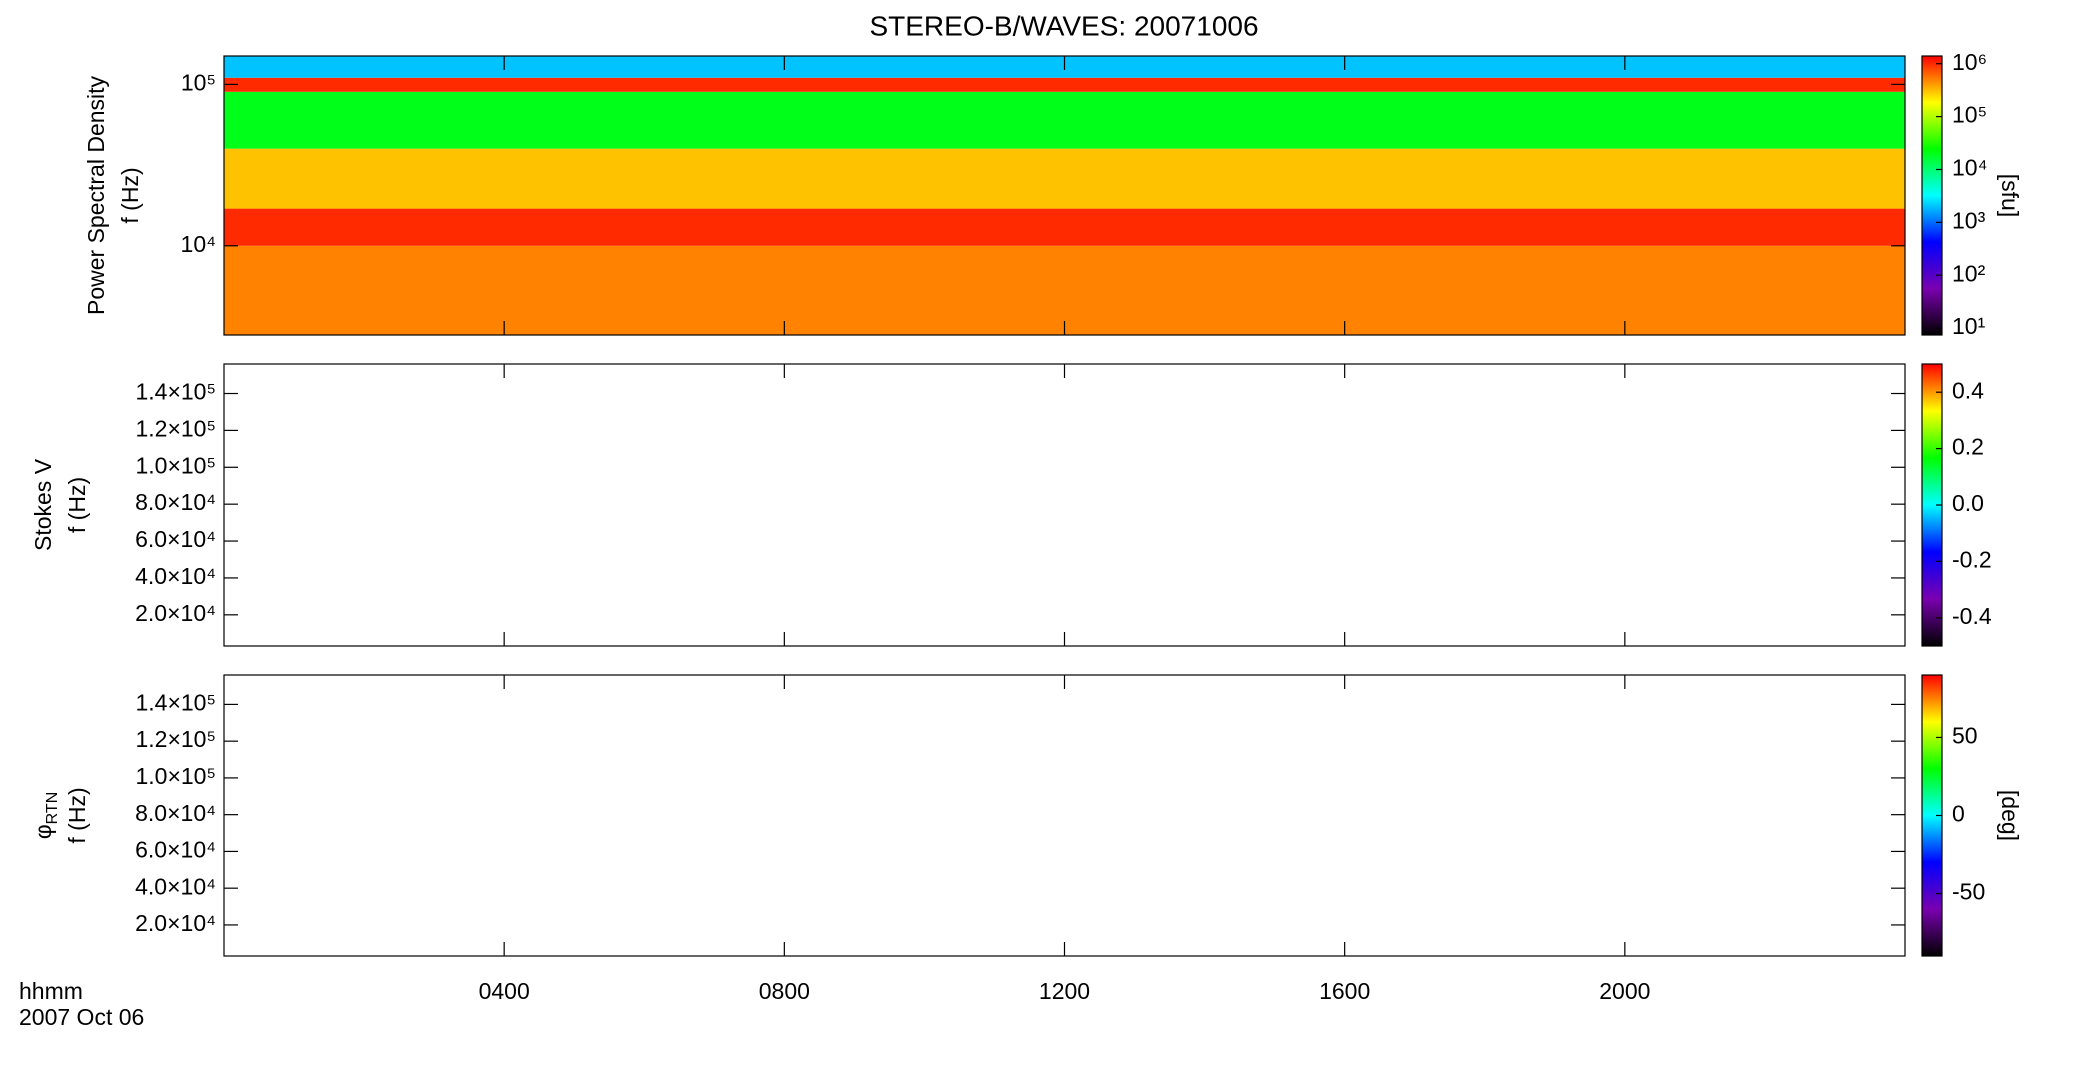 The width and height of the screenshot is (2096, 1080). Describe the element at coordinates (51, 991) in the screenshot. I see `x-axis-label: hhmm` at that location.